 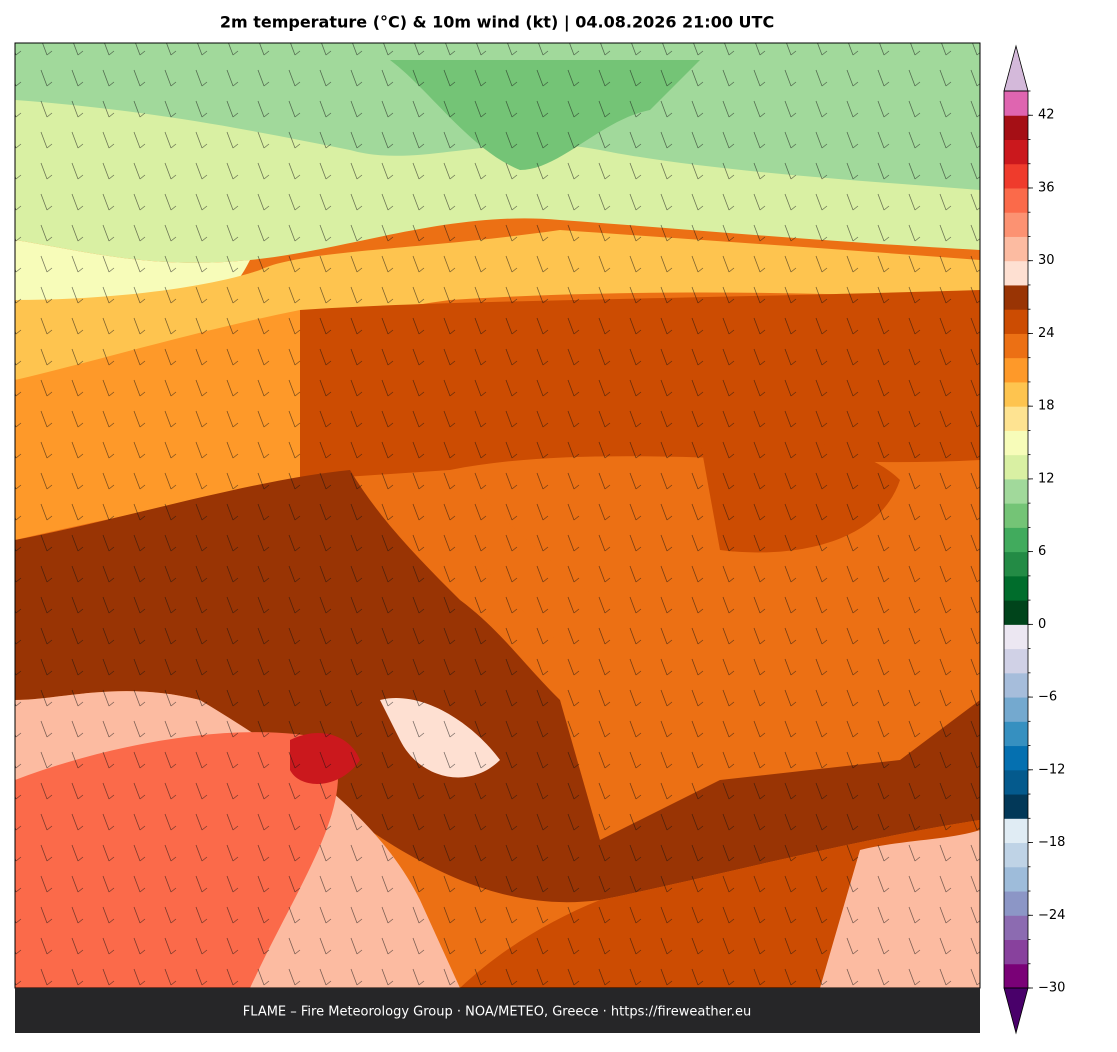 I want to click on colorbar-tick-label: 6, so click(x=1042, y=551).